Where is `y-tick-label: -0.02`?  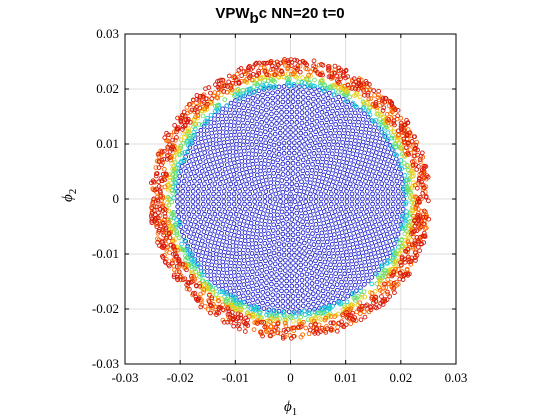 y-tick-label: -0.02 is located at coordinates (105, 308).